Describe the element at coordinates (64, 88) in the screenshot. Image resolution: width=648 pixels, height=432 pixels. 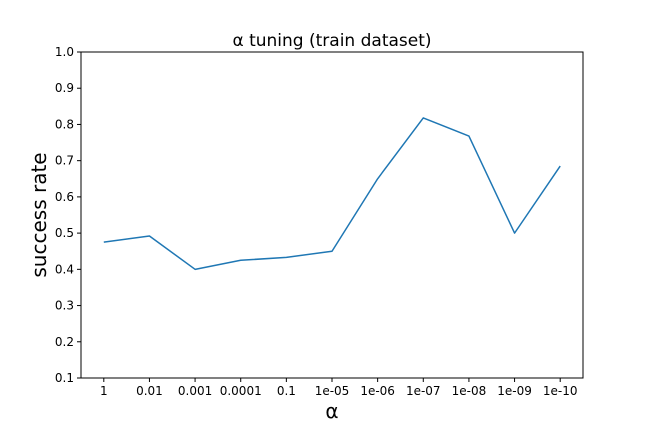
I see `y-tick-label: 0.9` at that location.